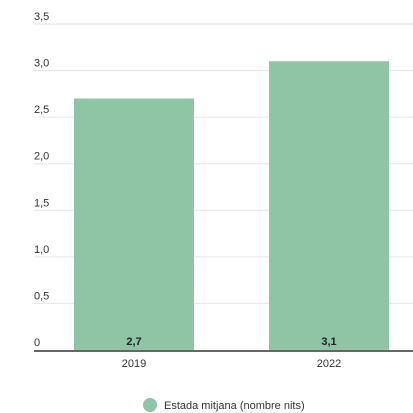 This screenshot has width=413, height=413. I want to click on y-tick-label: 3,0, so click(41, 64).